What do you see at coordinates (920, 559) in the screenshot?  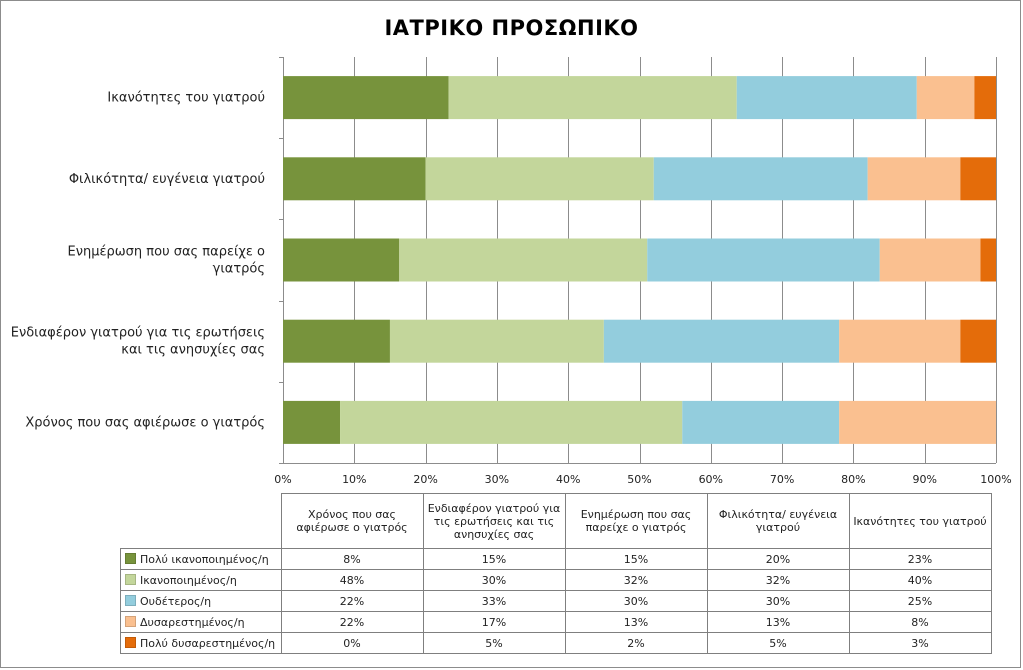 I see `data-table-cell: 23%` at bounding box center [920, 559].